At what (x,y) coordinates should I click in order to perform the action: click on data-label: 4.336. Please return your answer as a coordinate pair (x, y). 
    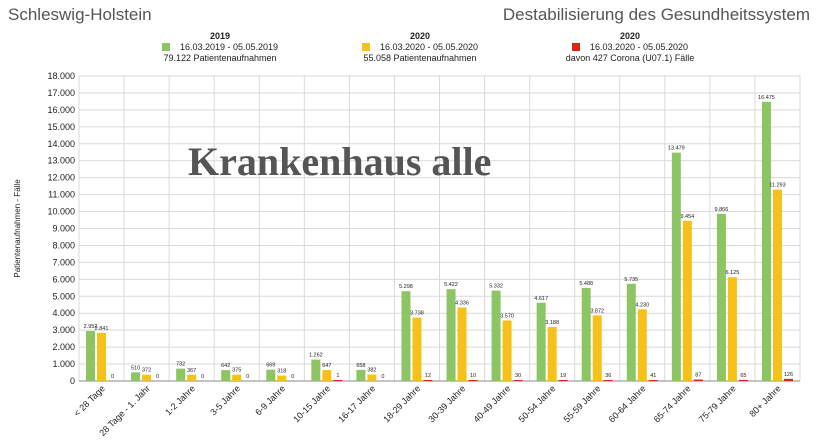
    Looking at the image, I should click on (462, 304).